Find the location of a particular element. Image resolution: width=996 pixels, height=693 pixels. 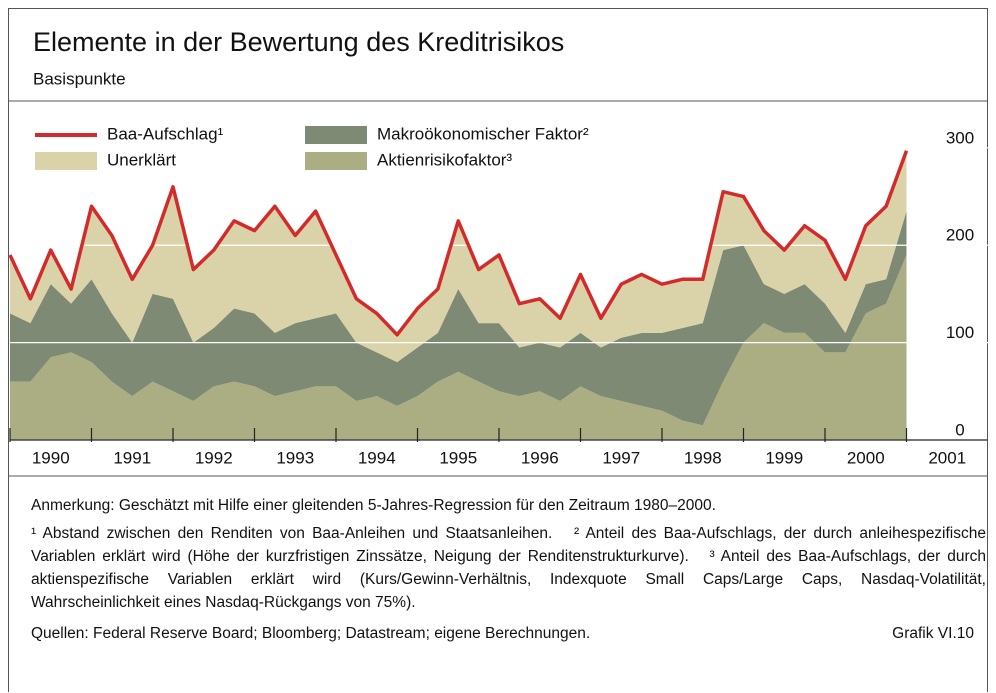

x-tick-label: 1994 is located at coordinates (377, 457).